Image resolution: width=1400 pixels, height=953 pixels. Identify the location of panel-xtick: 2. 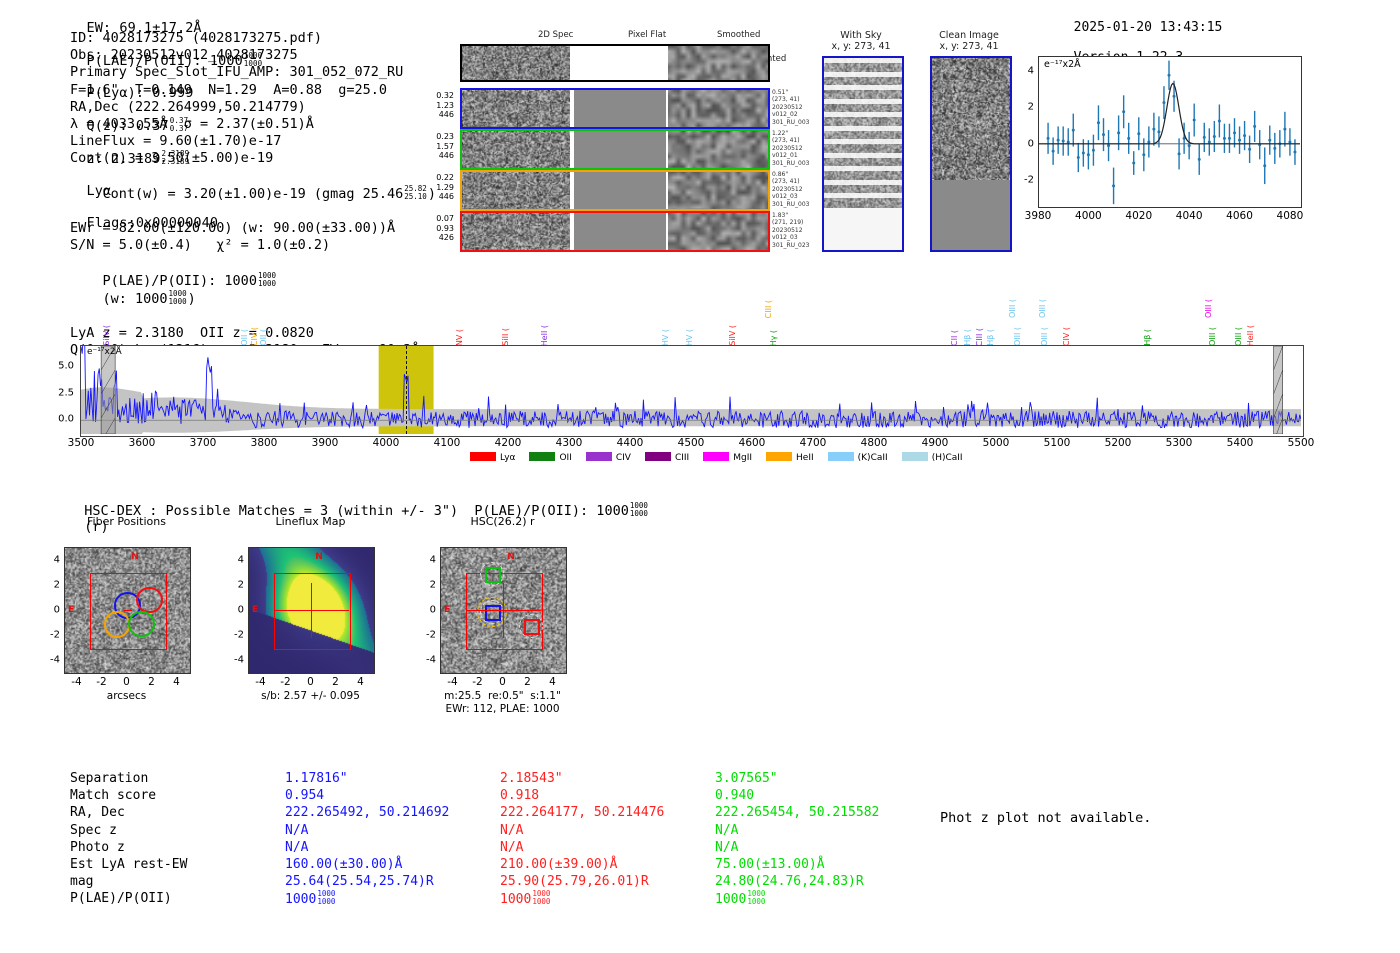
(335, 682).